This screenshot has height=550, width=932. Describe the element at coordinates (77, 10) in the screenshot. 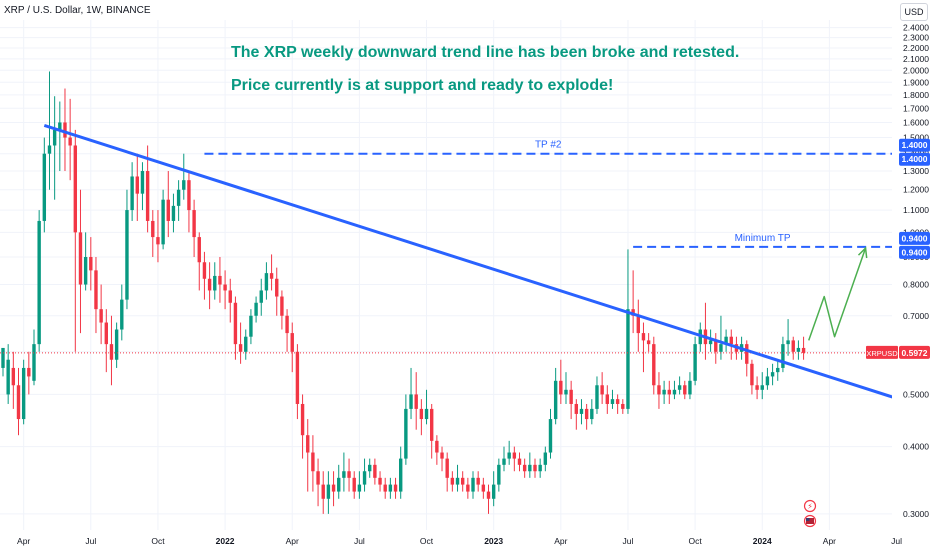

I see `symbol-title: XRP / U.S. Dollar, 1W, BINANCE` at that location.